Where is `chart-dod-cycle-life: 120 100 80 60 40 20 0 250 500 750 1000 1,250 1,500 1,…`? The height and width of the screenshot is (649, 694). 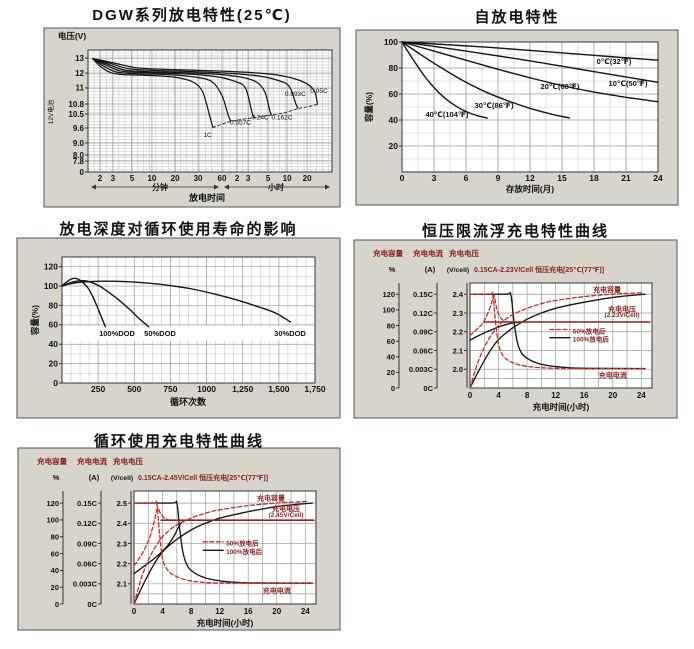
chart-dod-cycle-life: 120 100 80 60 40 20 0 250 500 750 1000 1,250 1,500 1,… is located at coordinates (178, 328).